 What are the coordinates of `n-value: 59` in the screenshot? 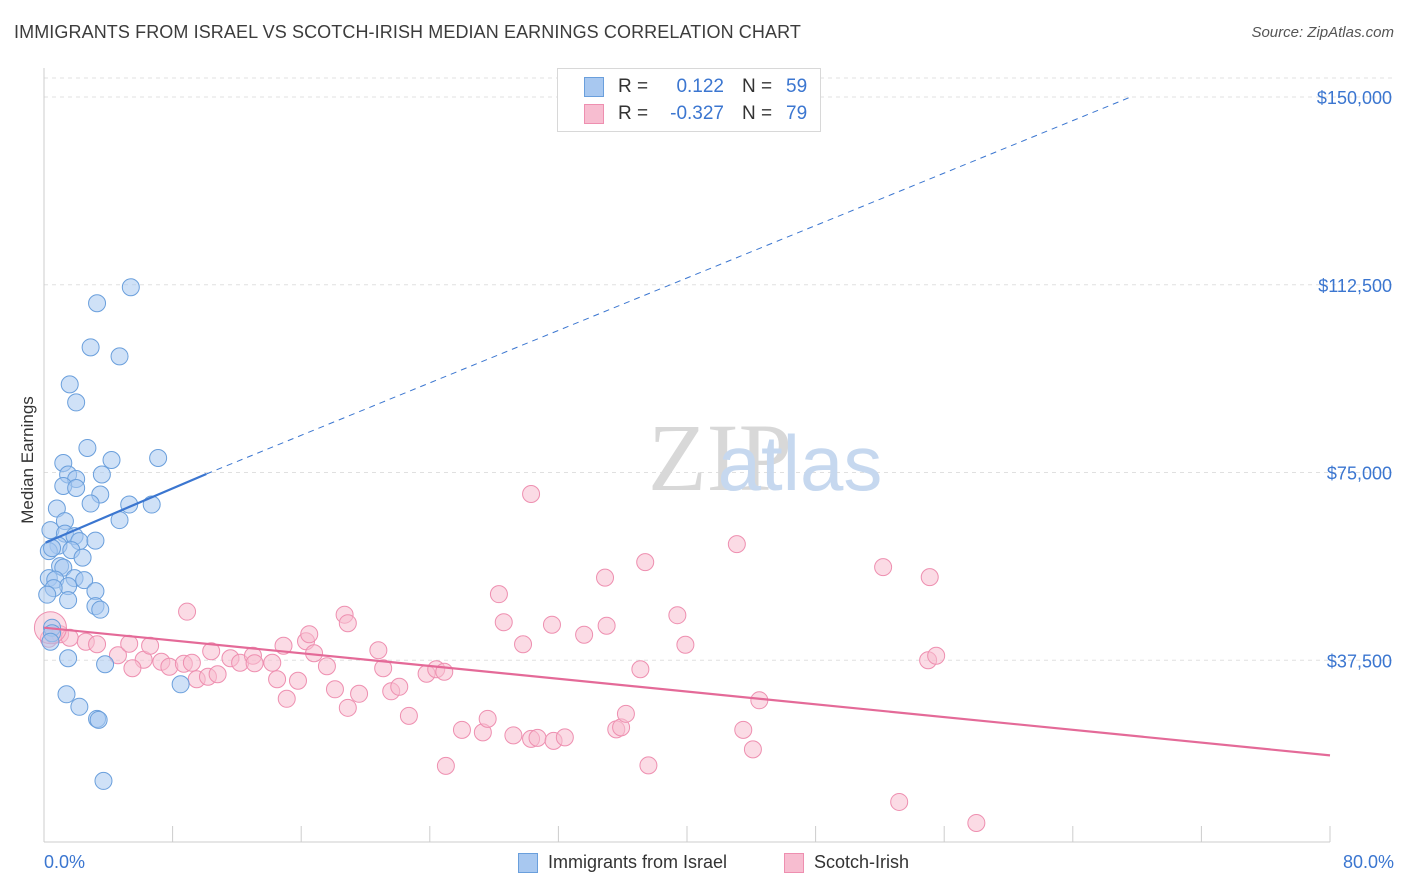 It's located at (797, 86).